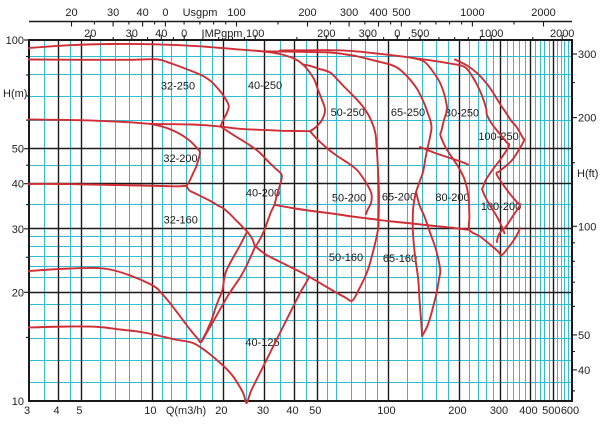  I want to click on svg-text: 40-200, so click(263, 194).